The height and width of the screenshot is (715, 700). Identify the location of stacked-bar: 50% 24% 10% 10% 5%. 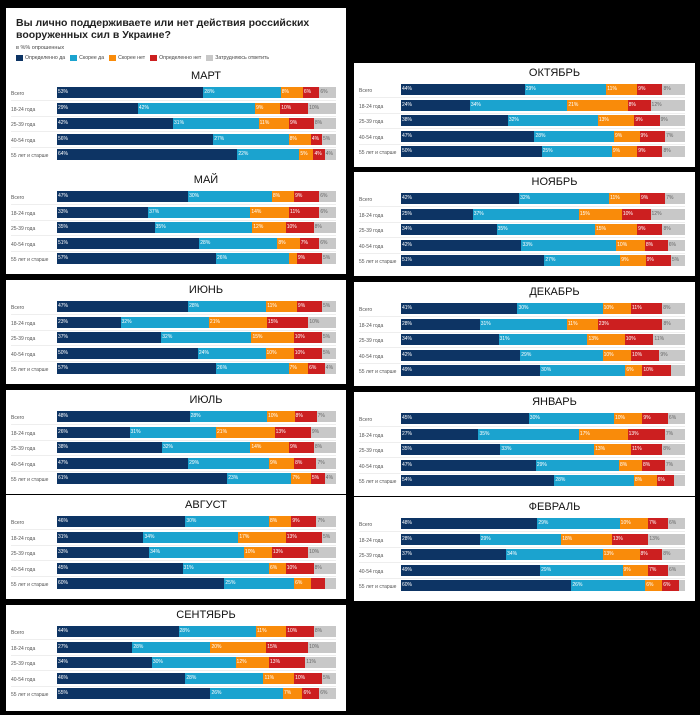
(196, 353).